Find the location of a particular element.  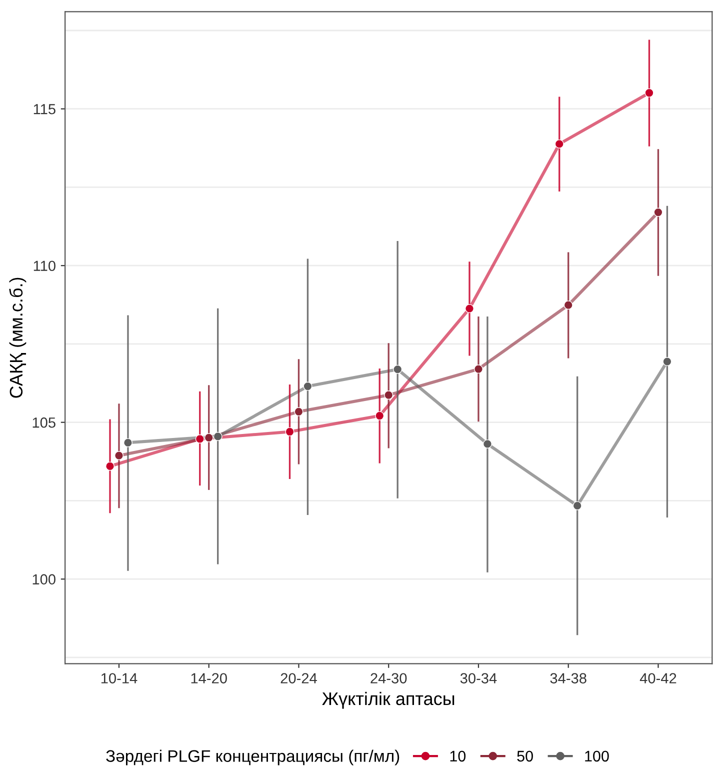

x-tick-label: 20-24 is located at coordinates (298, 678).